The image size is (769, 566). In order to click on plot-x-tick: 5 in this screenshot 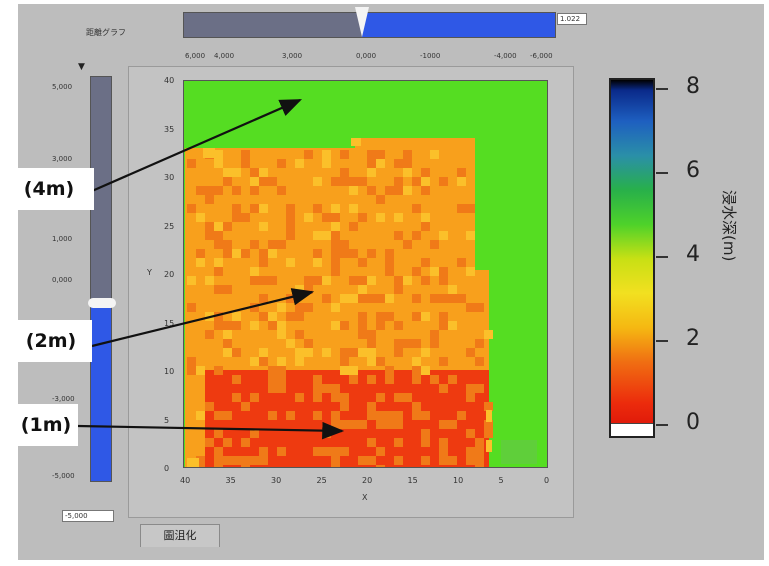, I will do `click(501, 480)`.